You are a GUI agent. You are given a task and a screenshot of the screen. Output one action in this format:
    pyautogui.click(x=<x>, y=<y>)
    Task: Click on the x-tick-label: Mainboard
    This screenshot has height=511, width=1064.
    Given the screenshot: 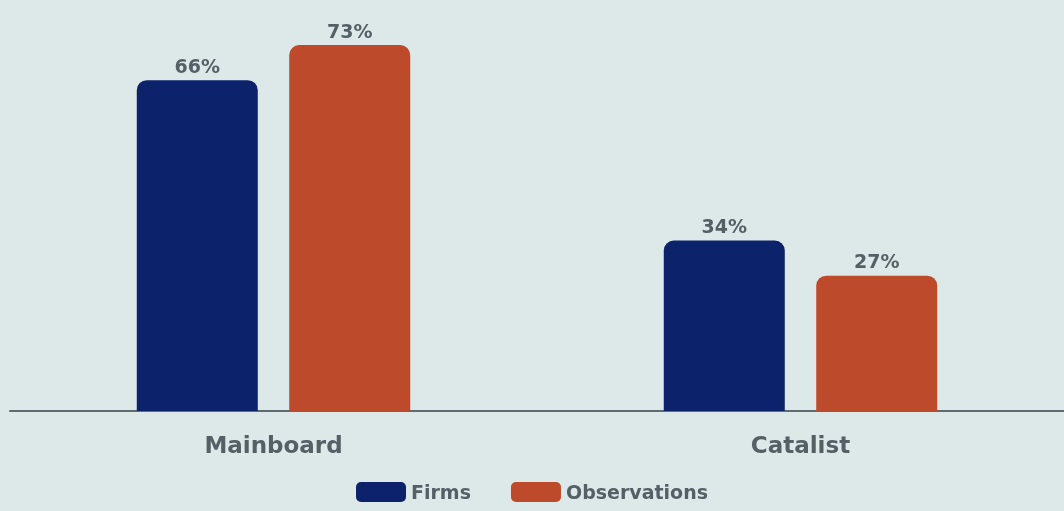 What is the action you would take?
    pyautogui.click(x=273, y=444)
    